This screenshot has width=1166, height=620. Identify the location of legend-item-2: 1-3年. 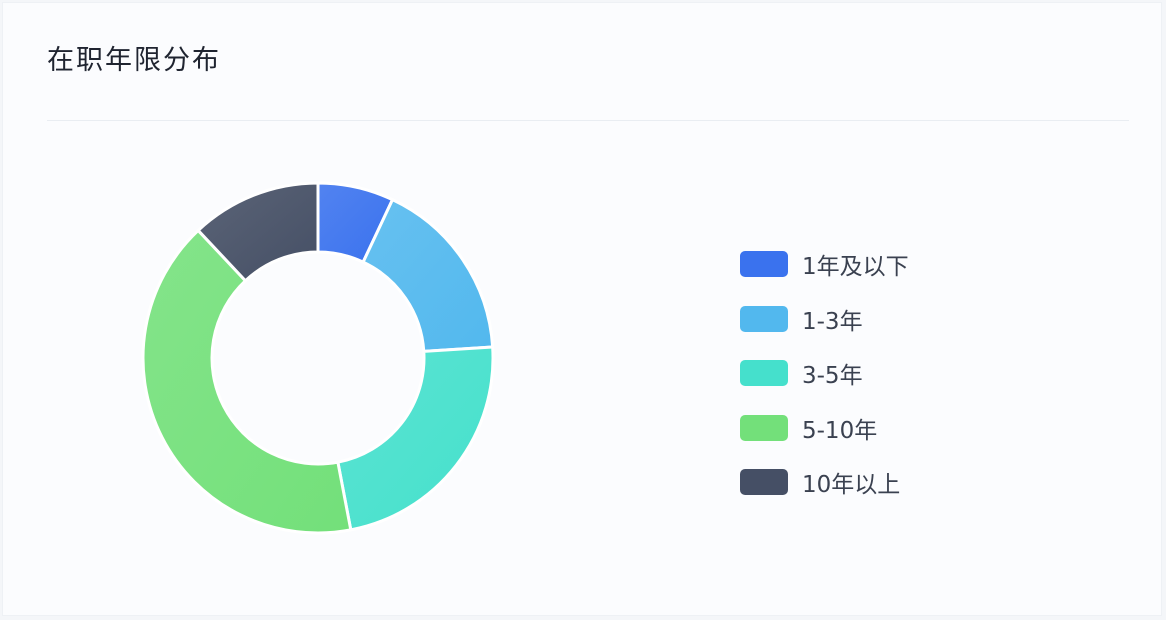
(824, 319).